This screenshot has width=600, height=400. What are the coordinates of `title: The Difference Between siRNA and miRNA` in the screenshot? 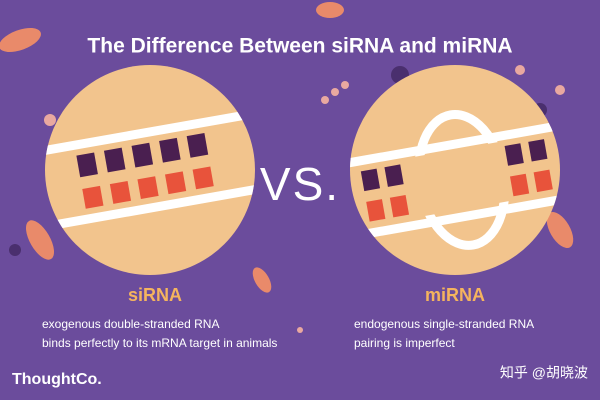 It's located at (299, 46).